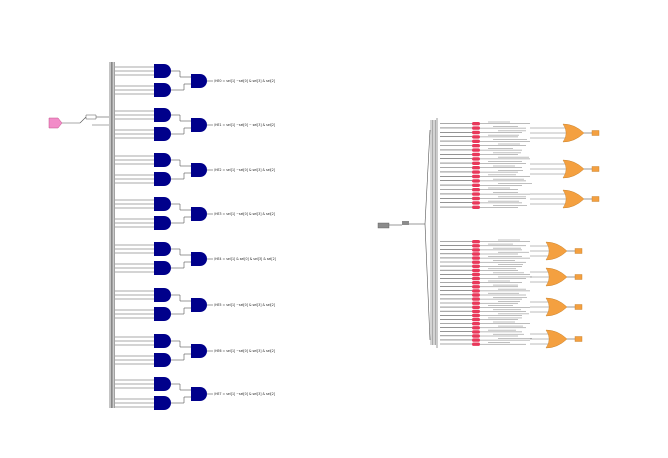 The height and width of the screenshot is (458, 668). I want to click on output-label: \HE7 = sel[1] ~sel[0] & sel[3] & sel[2], so click(244, 394).